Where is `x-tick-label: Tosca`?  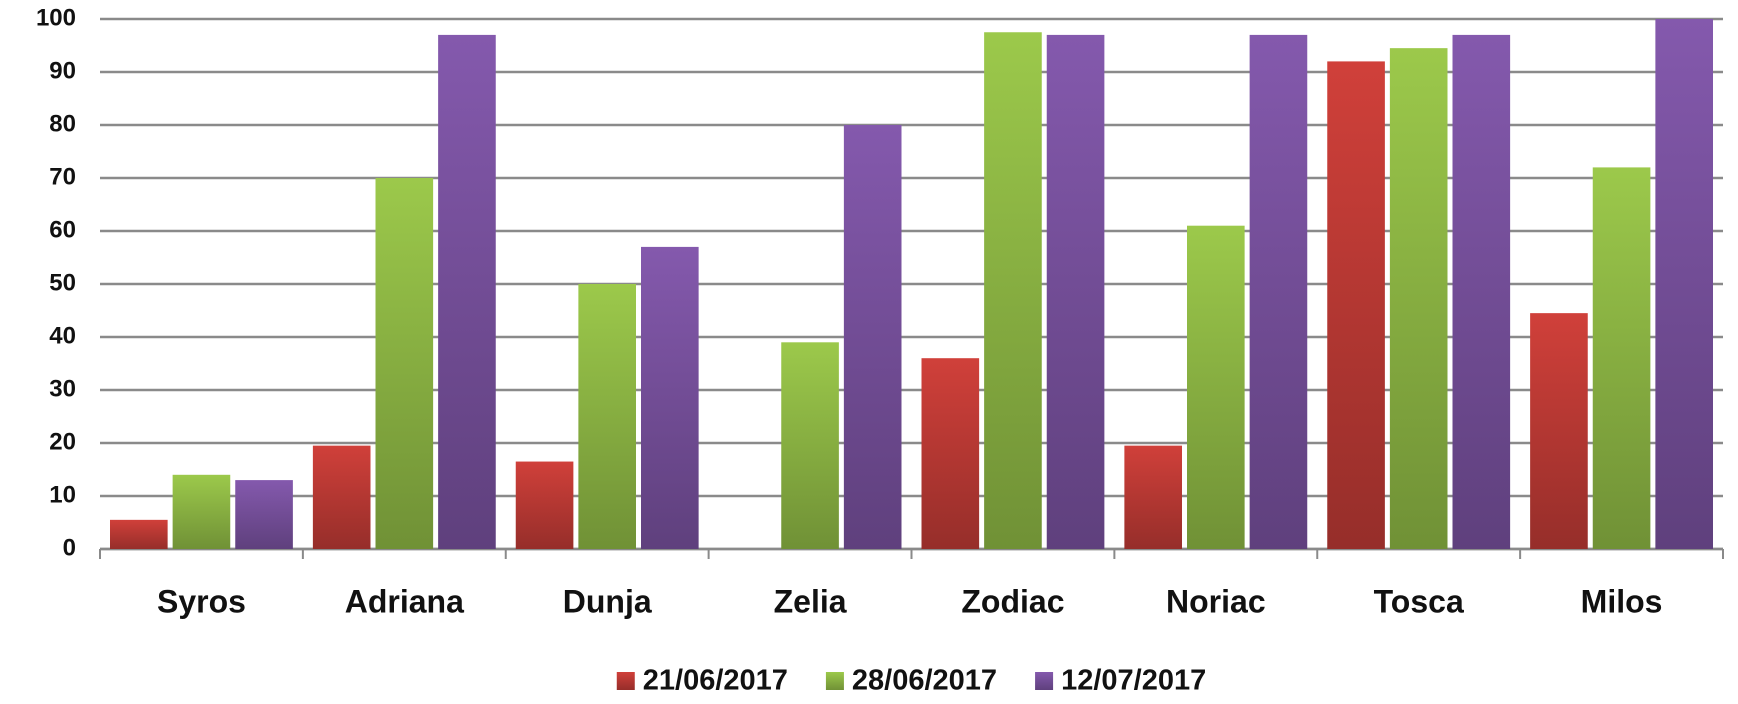 x-tick-label: Tosca is located at coordinates (1419, 601).